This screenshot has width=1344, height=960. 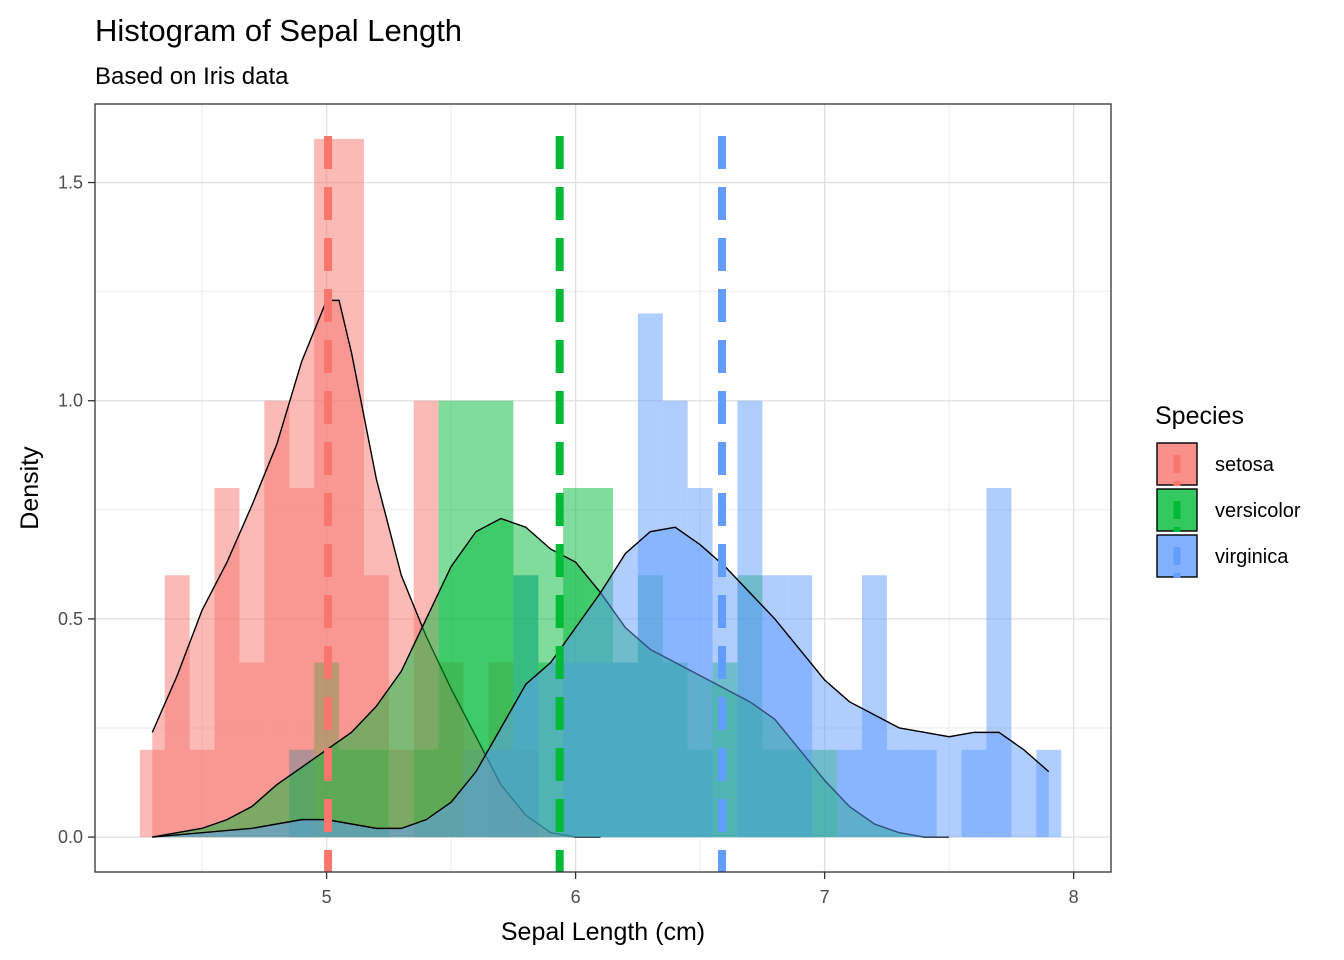 I want to click on chart-title: Histogram of Sepal Length, so click(x=278, y=30).